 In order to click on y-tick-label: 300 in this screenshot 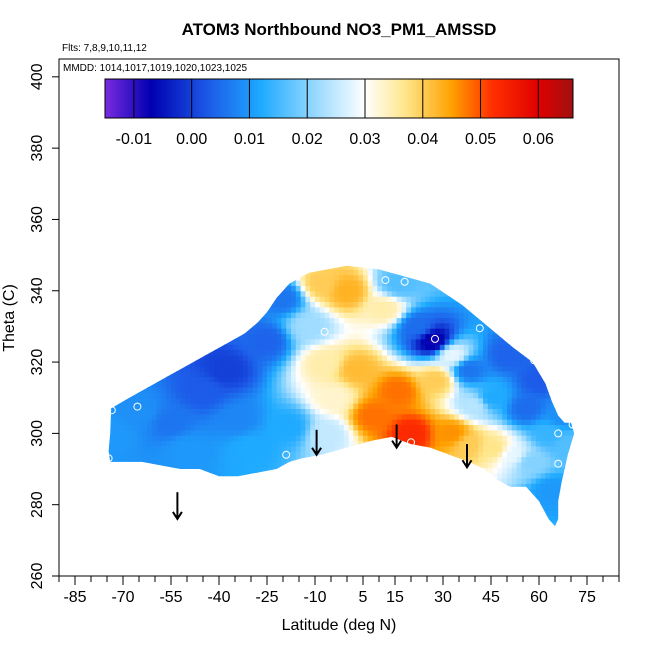, I will do `click(37, 433)`.